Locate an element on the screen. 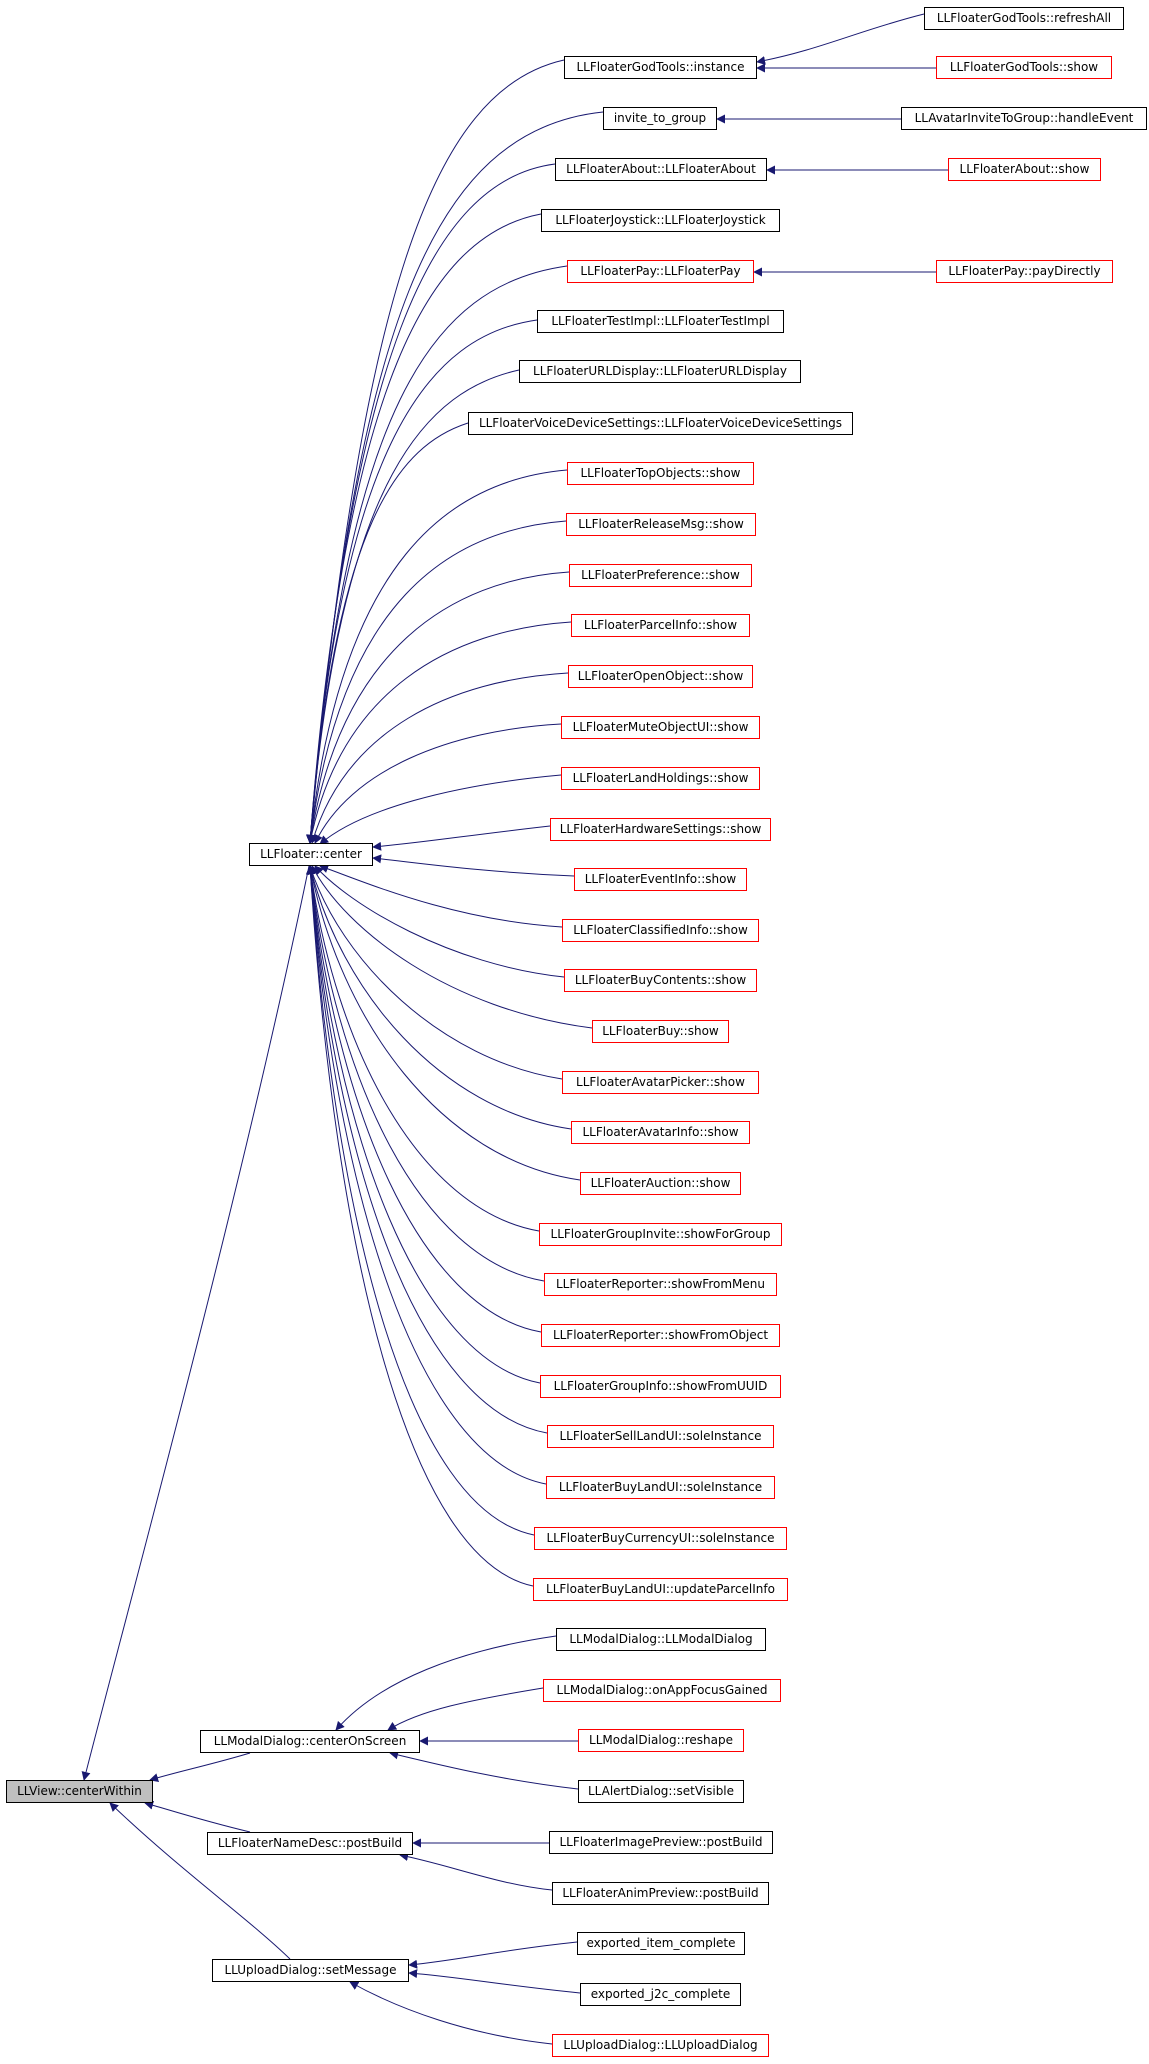 This screenshot has width=1149, height=2064. node-avatar-picker-show: LLFloaterAvatarPicker::show is located at coordinates (660, 1082).